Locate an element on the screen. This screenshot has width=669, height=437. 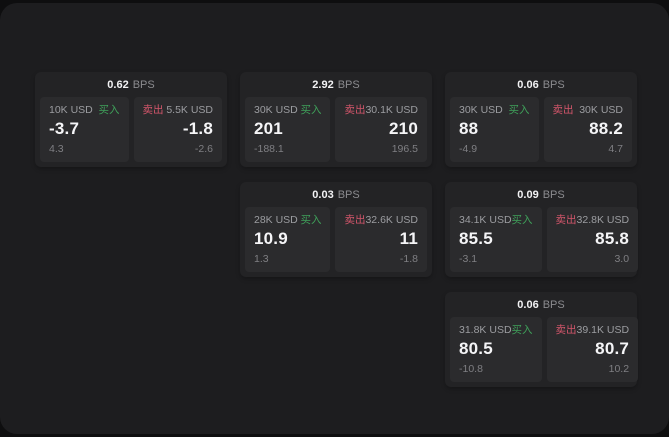
buy-panel-top: 31.8K USD 买入 is located at coordinates (496, 330).